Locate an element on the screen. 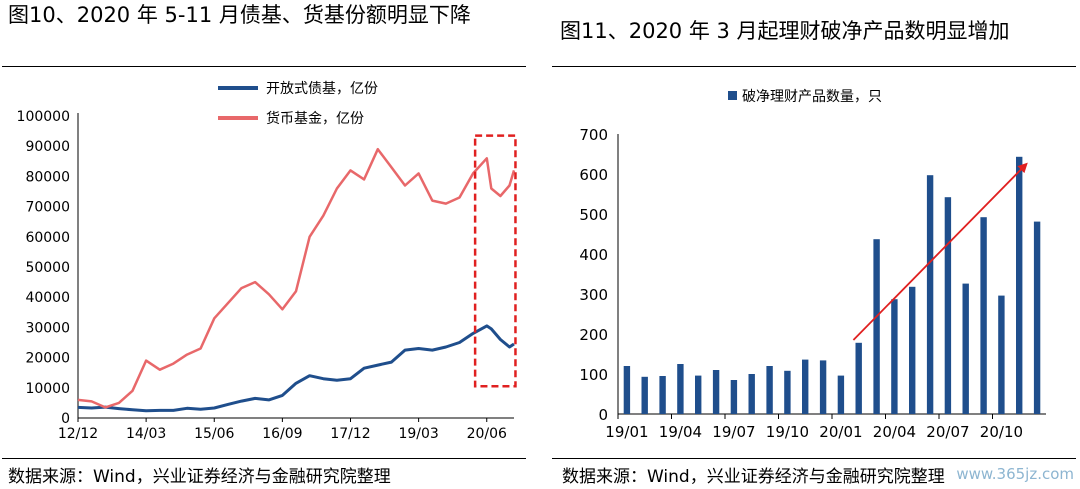 This screenshot has height=489, width=1080. y-tick-label: 400 is located at coordinates (593, 255).